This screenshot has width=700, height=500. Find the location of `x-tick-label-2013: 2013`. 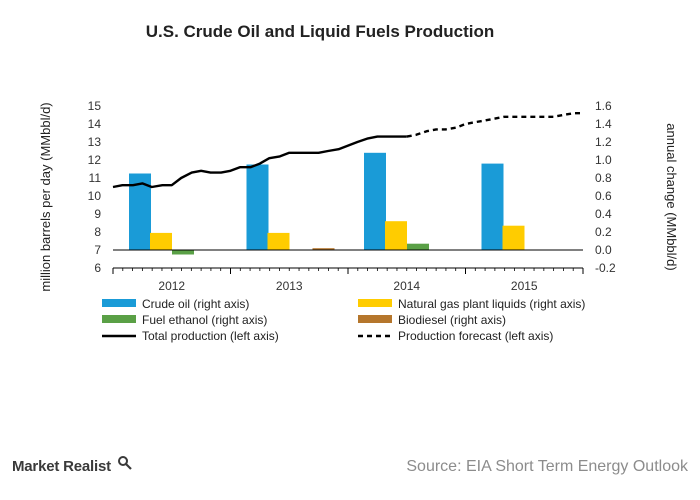

x-tick-label-2013: 2013 is located at coordinates (289, 286).